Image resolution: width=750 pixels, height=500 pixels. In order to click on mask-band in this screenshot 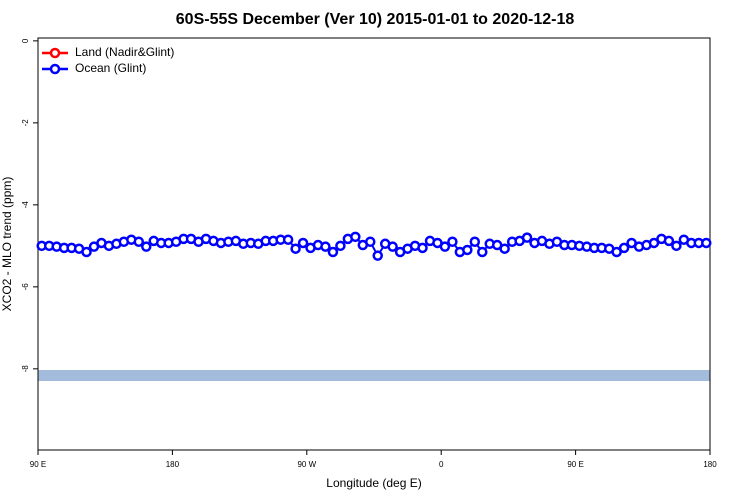, I will do `click(374, 375)`.